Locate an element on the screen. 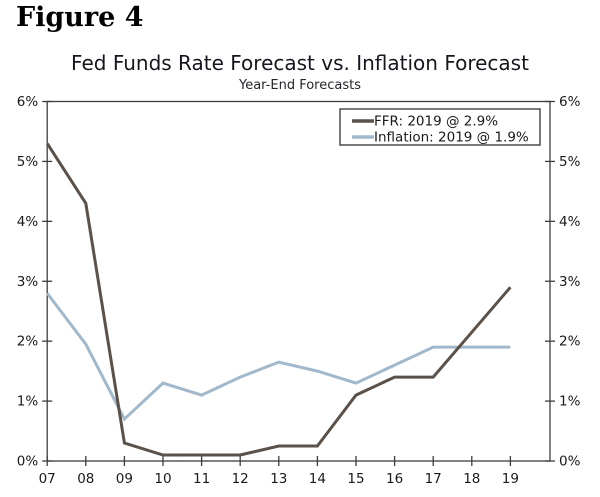  legend-box is located at coordinates (440, 127).